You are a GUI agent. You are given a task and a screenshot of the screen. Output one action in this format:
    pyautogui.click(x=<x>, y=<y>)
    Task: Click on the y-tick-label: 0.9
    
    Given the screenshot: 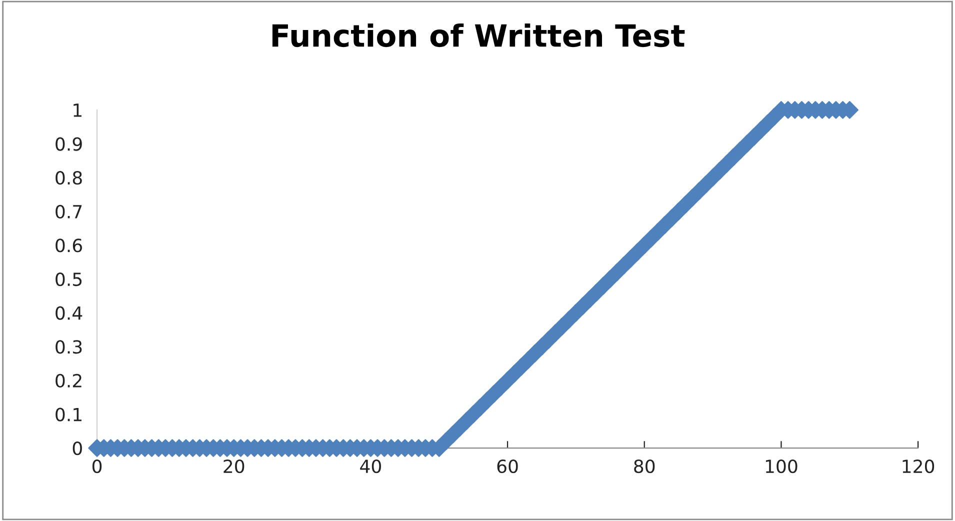 What is the action you would take?
    pyautogui.click(x=69, y=144)
    